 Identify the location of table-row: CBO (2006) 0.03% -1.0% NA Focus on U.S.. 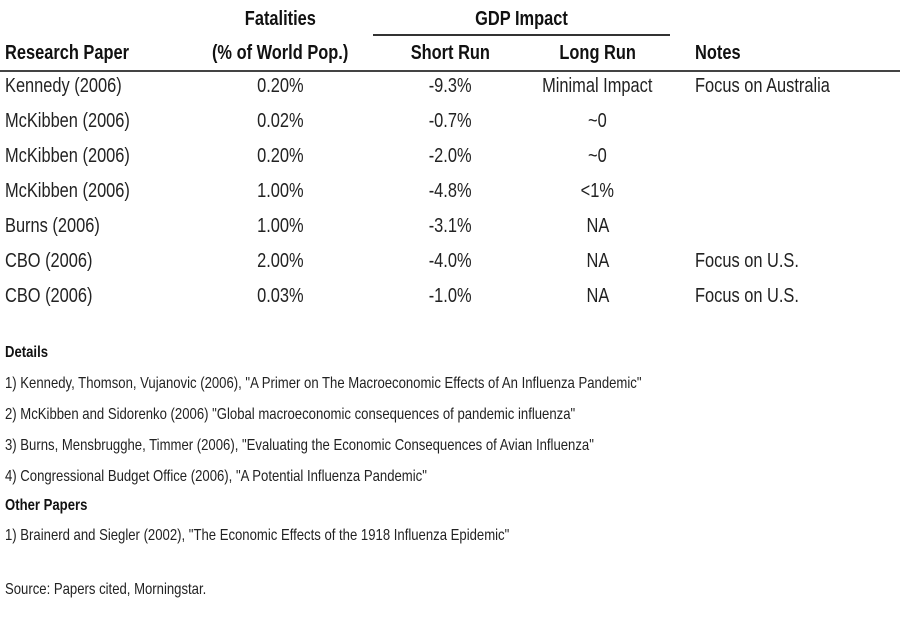
(450, 302).